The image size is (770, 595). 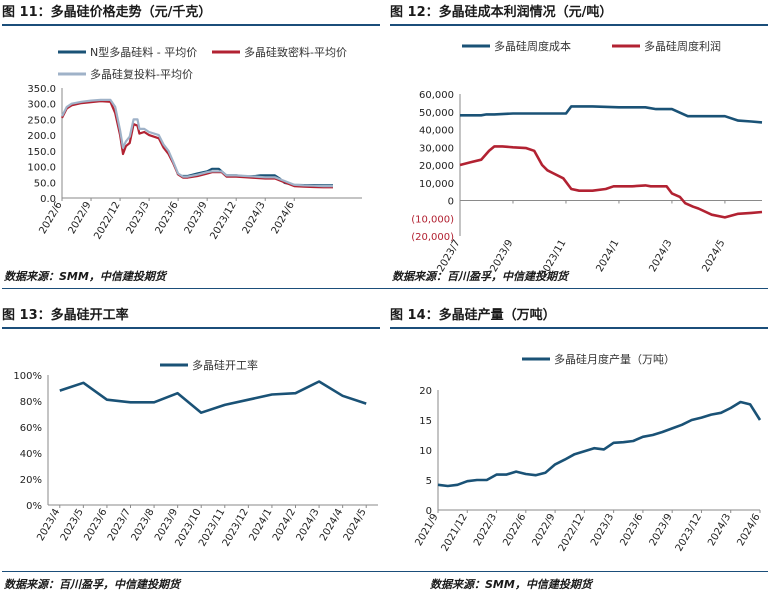 I want to click on section-divider, so click(x=385, y=288).